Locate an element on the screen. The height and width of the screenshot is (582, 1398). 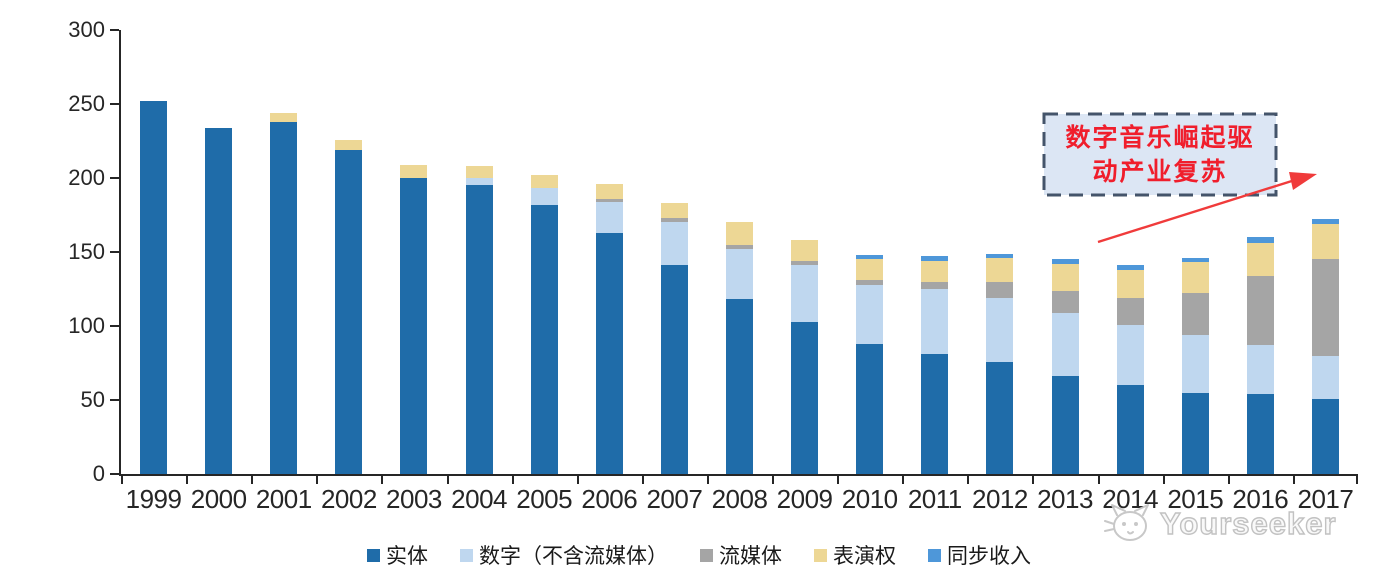
cat-face-icon is located at coordinates (1126, 522).